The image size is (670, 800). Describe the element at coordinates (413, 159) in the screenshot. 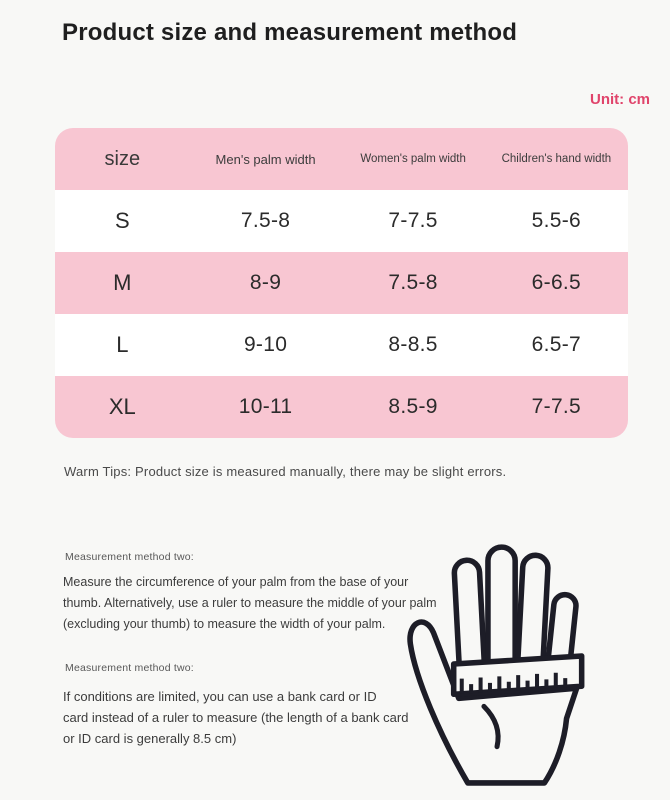

I see `column-header-womens-palm-width: Women's palm width` at that location.